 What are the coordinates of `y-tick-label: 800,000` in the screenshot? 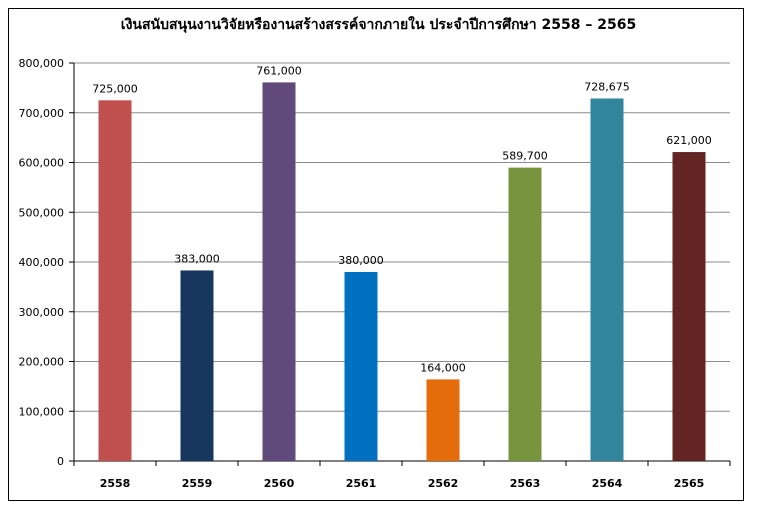 It's located at (42, 63).